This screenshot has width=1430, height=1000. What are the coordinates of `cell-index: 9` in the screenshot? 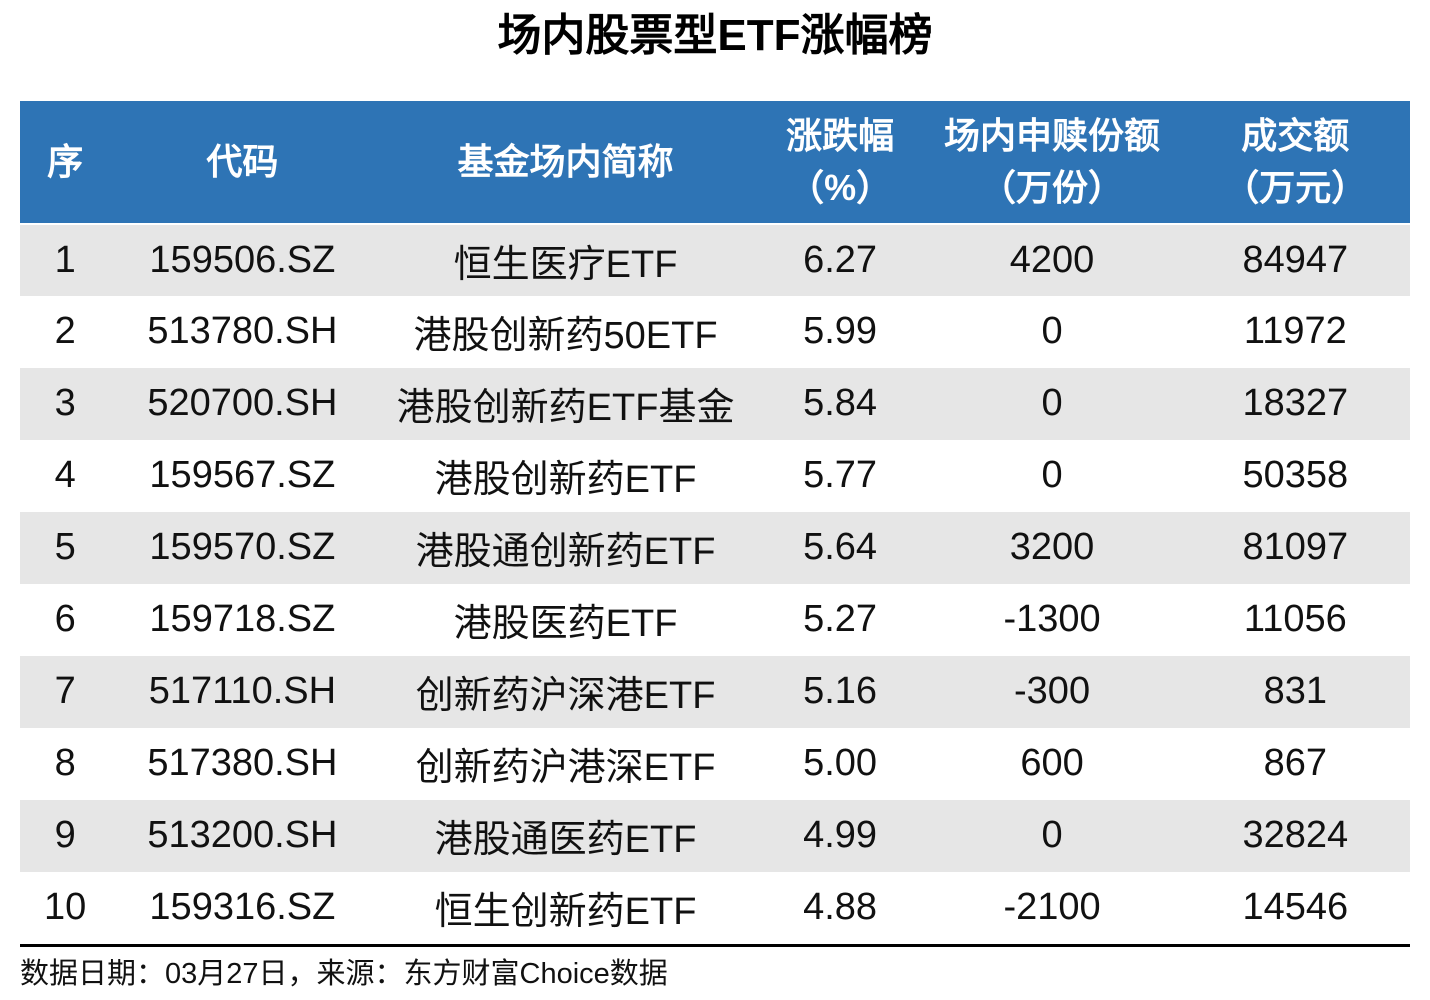 It's located at (65, 835).